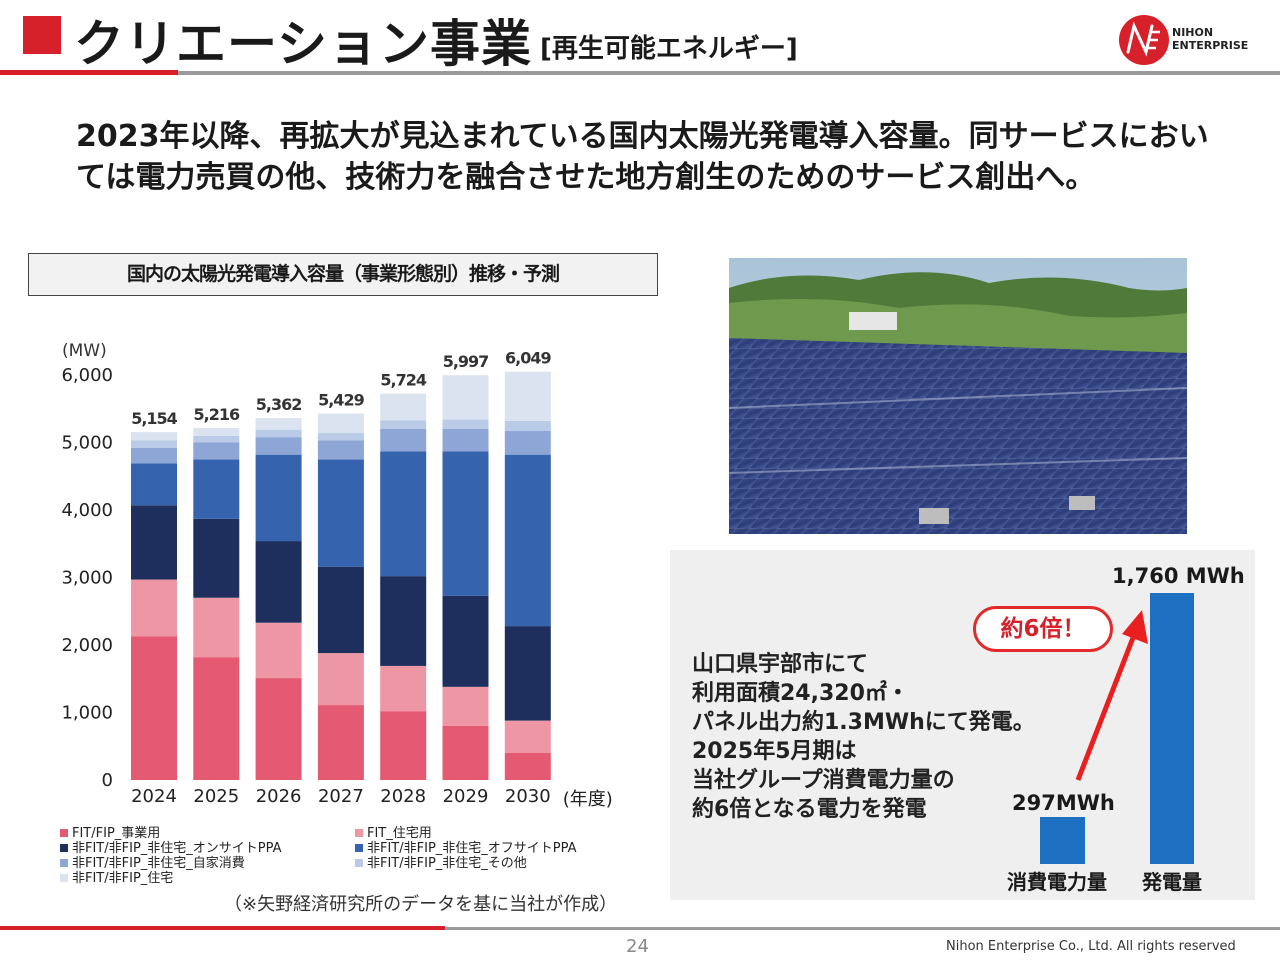 The width and height of the screenshot is (1280, 960). I want to click on chart-source-note: （※矢野経済研究所のデータを基に当社が作成）, so click(421, 904).